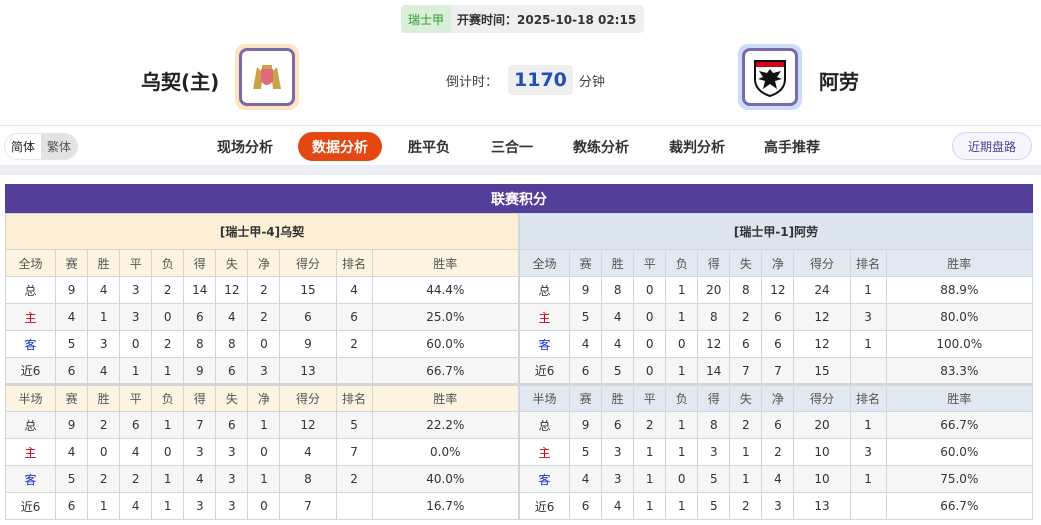  Describe the element at coordinates (354, 290) in the screenshot. I see `cell-rank: 4` at that location.